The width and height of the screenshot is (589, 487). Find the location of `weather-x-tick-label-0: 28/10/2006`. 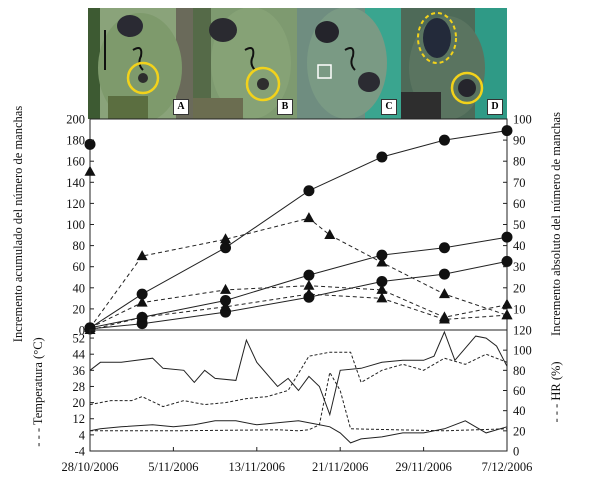

weather-x-tick-label-0: 28/10/2006 is located at coordinates (90, 467).